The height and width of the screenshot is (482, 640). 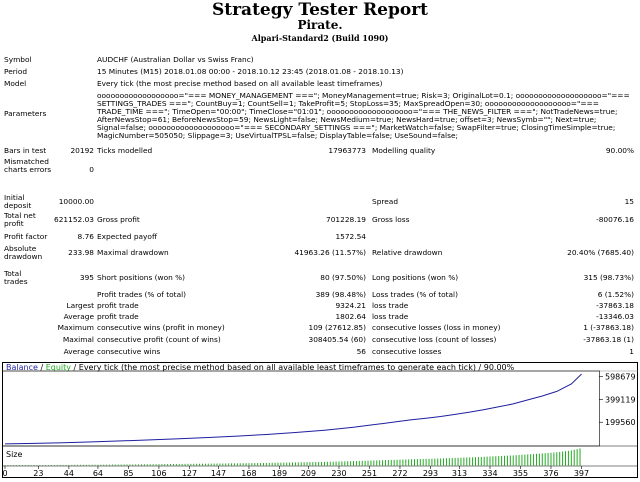 I want to click on total-trades-value: 395, so click(x=86, y=277).